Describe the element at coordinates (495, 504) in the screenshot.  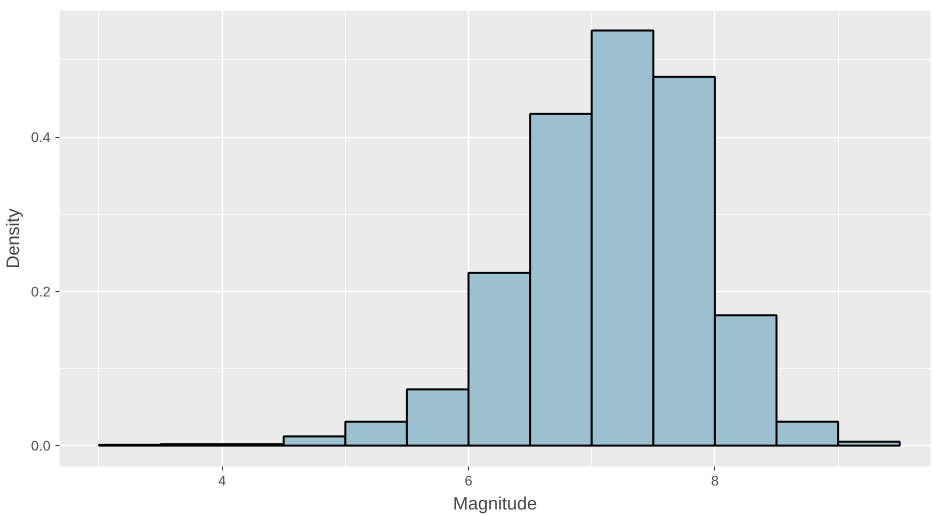
I see `x-axis-title: Magnitude` at that location.